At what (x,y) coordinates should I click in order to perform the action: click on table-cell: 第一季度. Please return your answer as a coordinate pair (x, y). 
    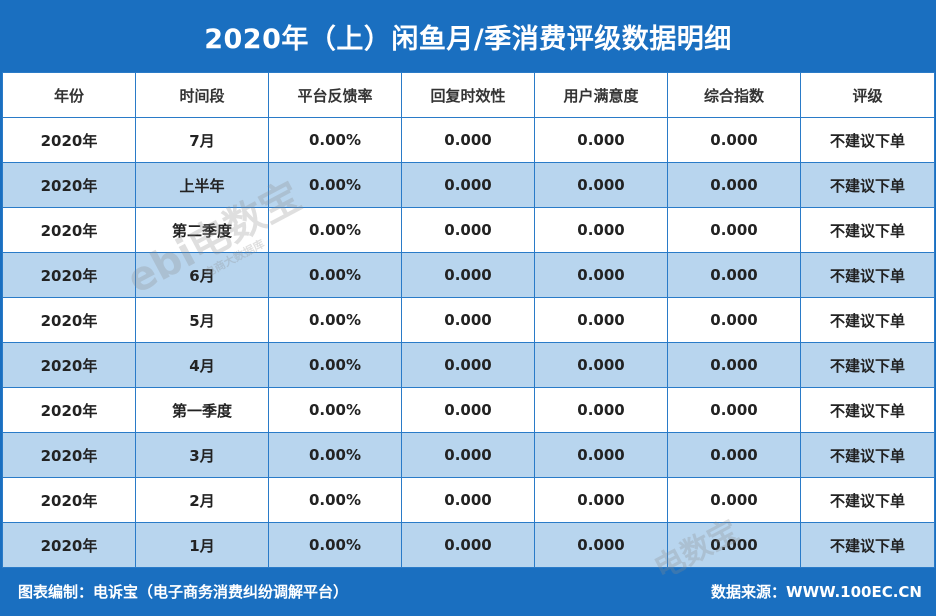
    Looking at the image, I should click on (202, 410).